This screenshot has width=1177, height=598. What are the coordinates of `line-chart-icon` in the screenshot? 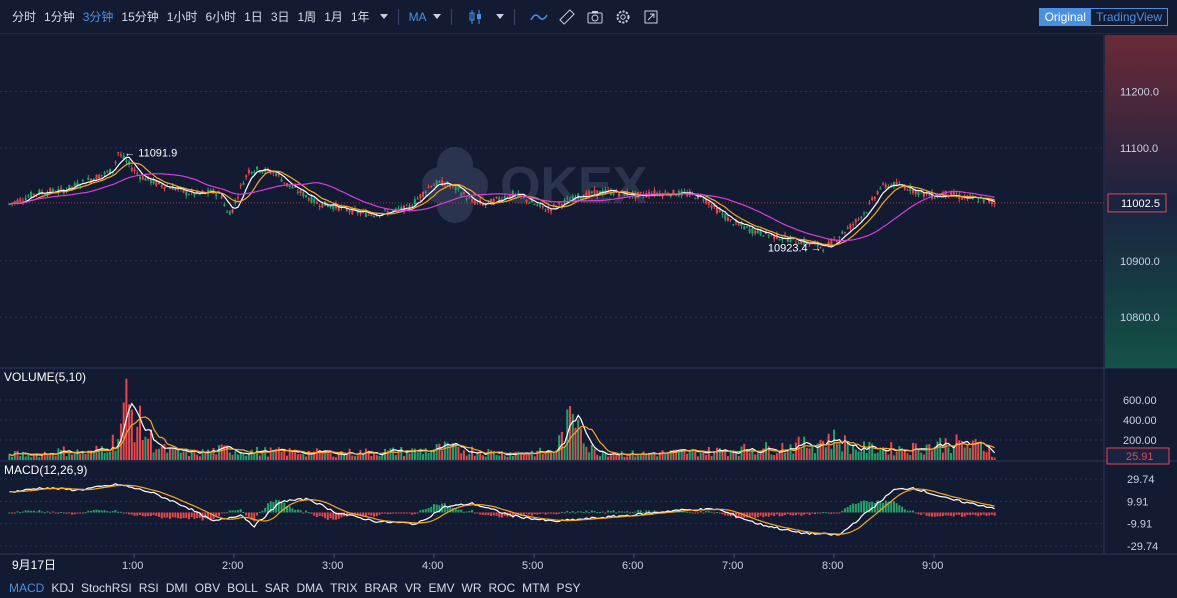 It's located at (539, 17).